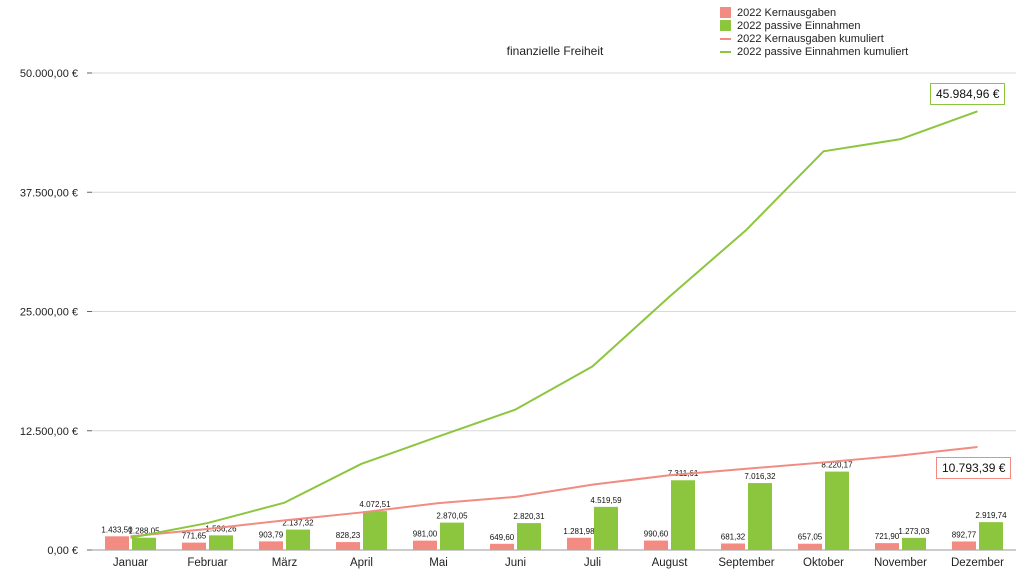  I want to click on data-label: 2.919,74, so click(991, 515).